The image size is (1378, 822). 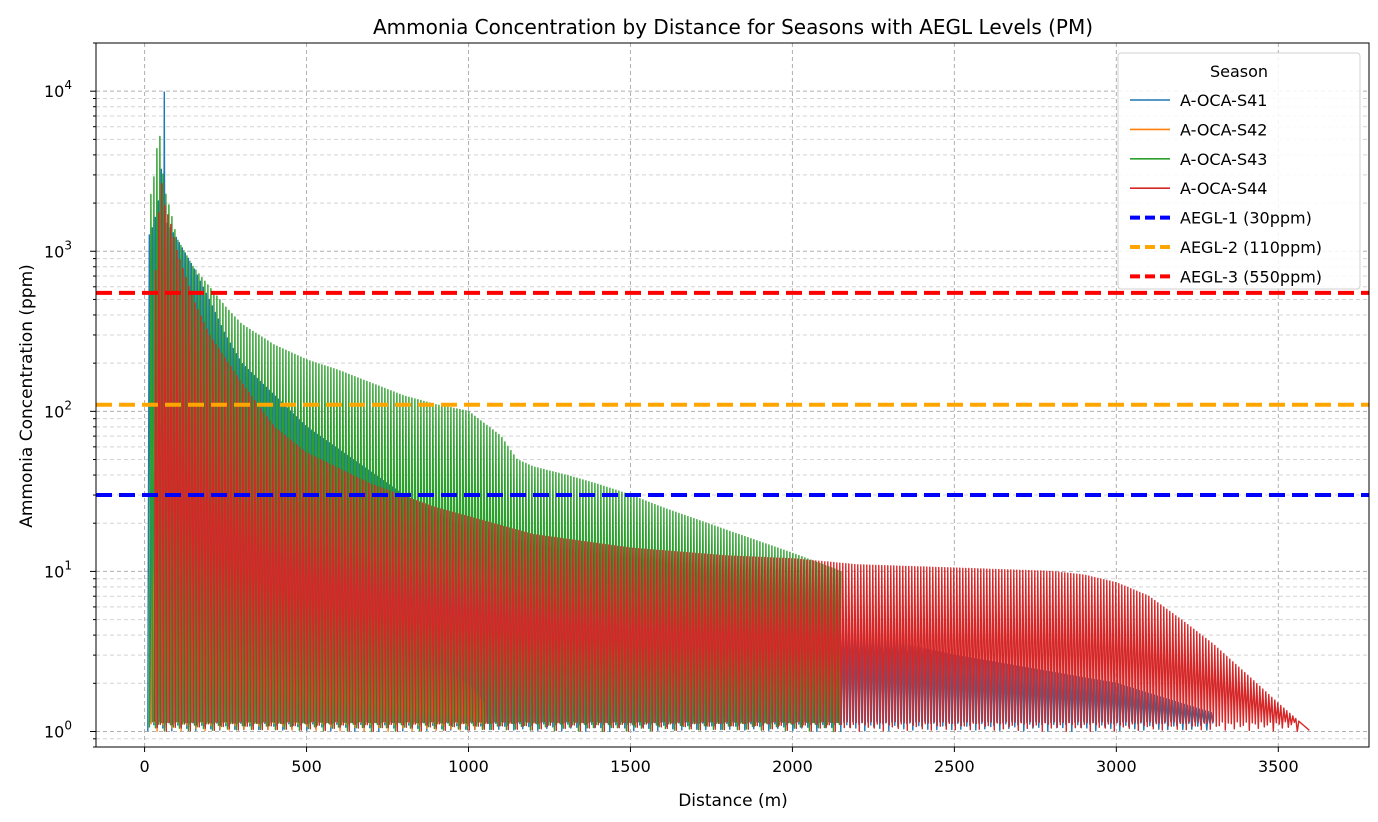 I want to click on x-axis-label: Distance (m), so click(x=733, y=801).